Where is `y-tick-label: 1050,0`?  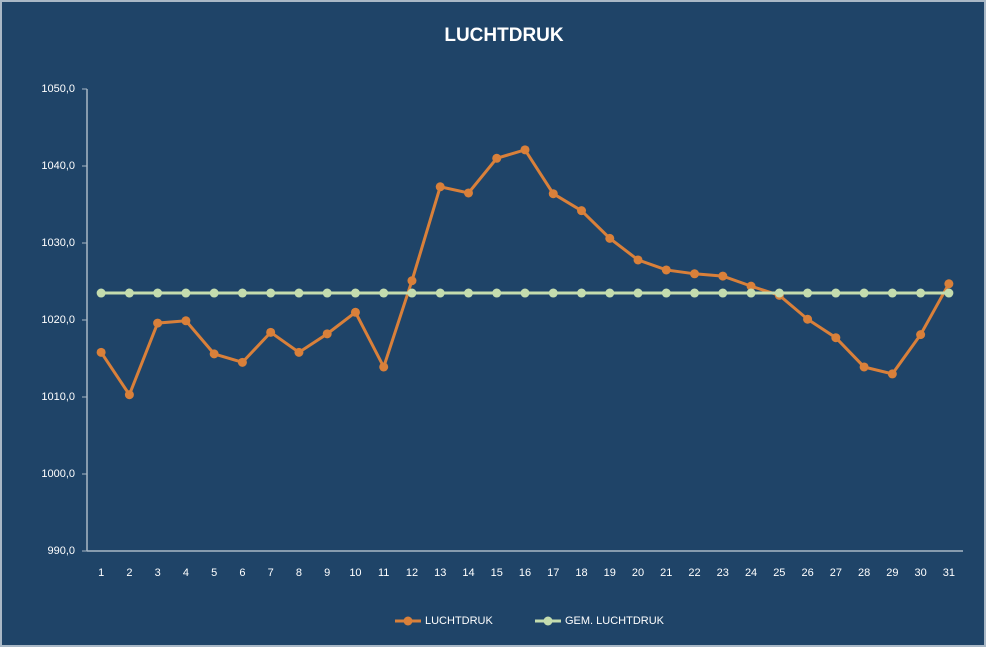 y-tick-label: 1050,0 is located at coordinates (58, 89).